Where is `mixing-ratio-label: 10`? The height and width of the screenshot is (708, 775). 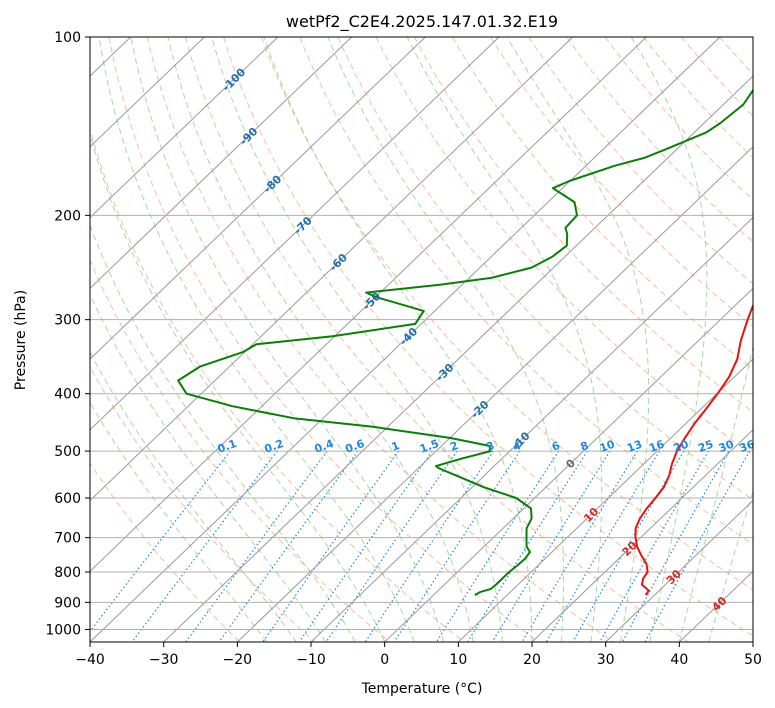
mixing-ratio-label: 10 is located at coordinates (607, 447).